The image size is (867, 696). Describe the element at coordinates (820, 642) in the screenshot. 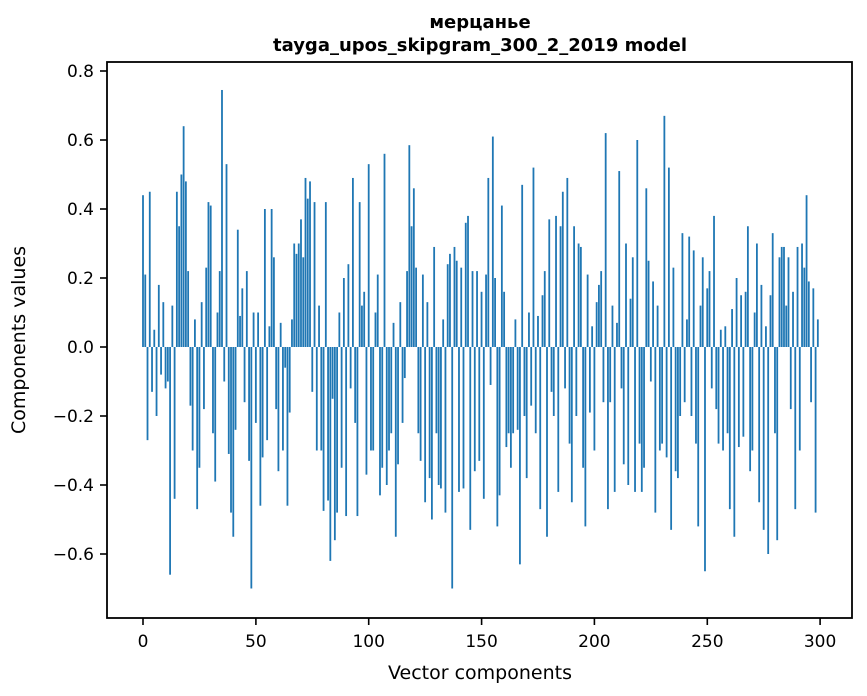

I see `x-tick-label: 300` at that location.